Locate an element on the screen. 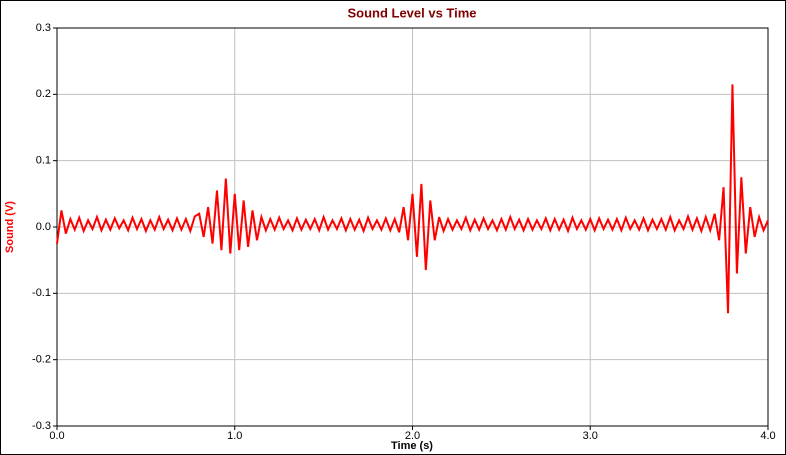  y-tick-label: 0.3 is located at coordinates (43, 28).